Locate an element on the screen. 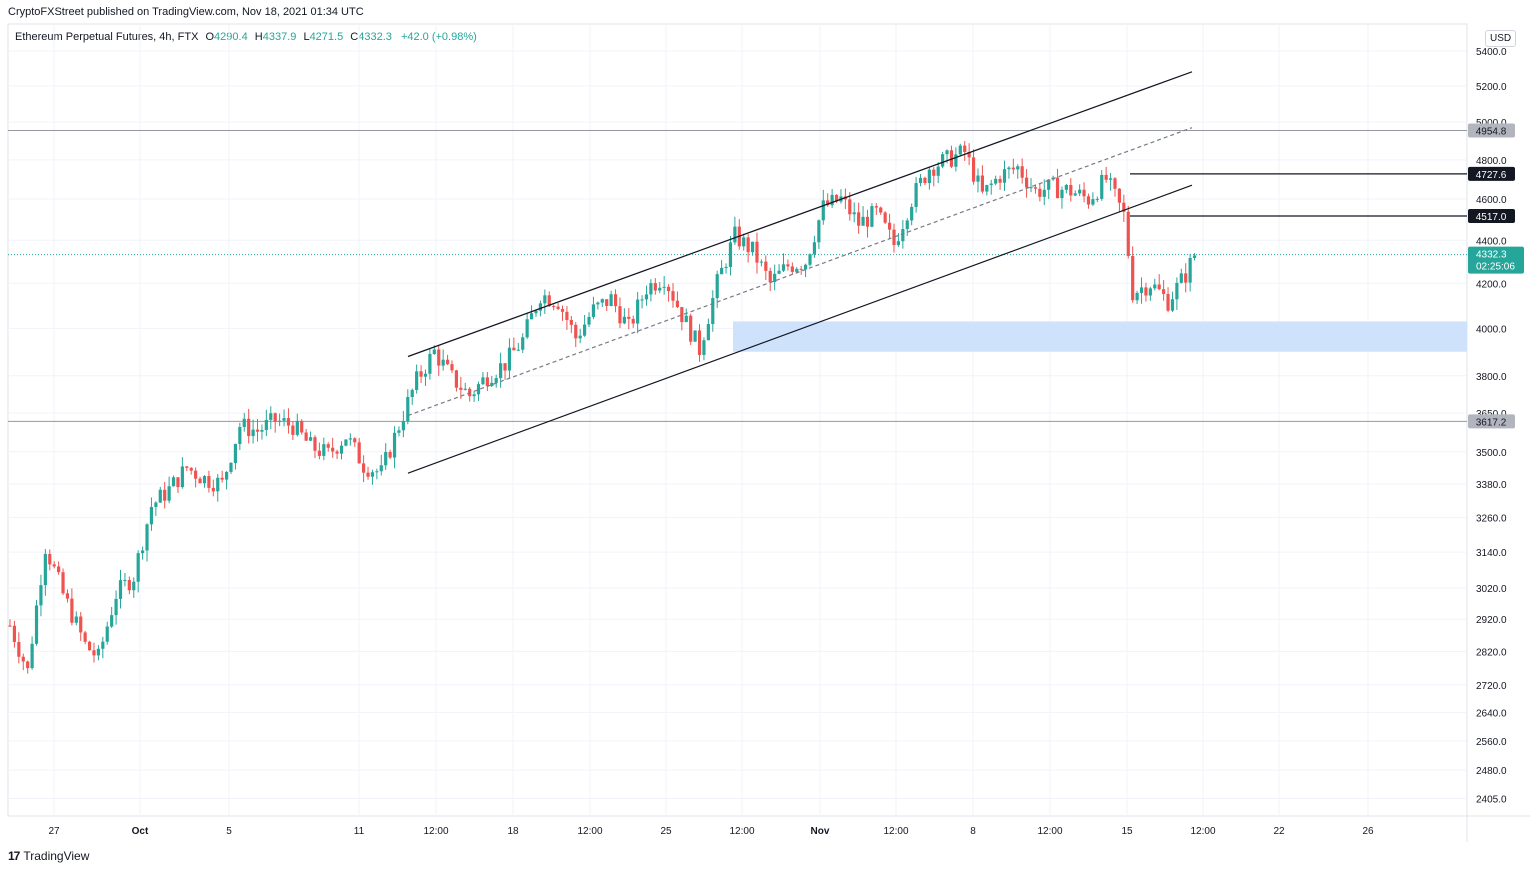 This screenshot has width=1536, height=873. currency-button: USD is located at coordinates (1501, 38).